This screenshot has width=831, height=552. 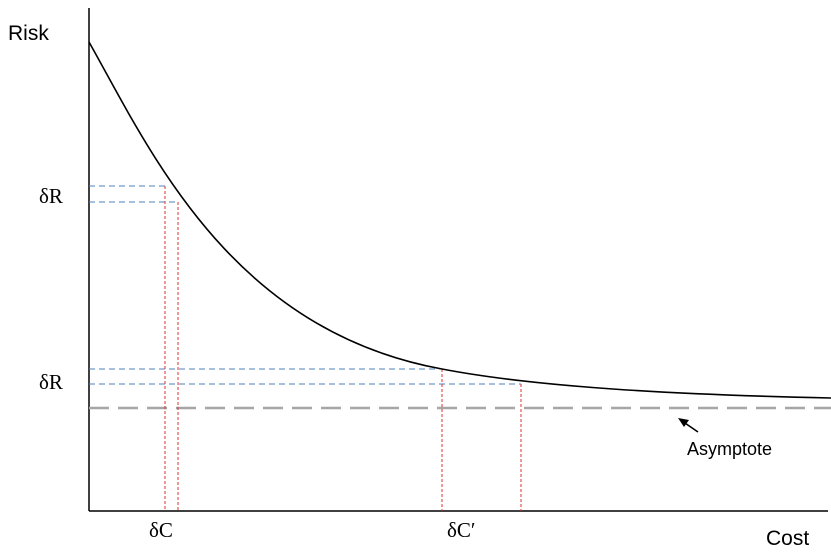 I want to click on delta-r-upper-label: δR, so click(x=51, y=196).